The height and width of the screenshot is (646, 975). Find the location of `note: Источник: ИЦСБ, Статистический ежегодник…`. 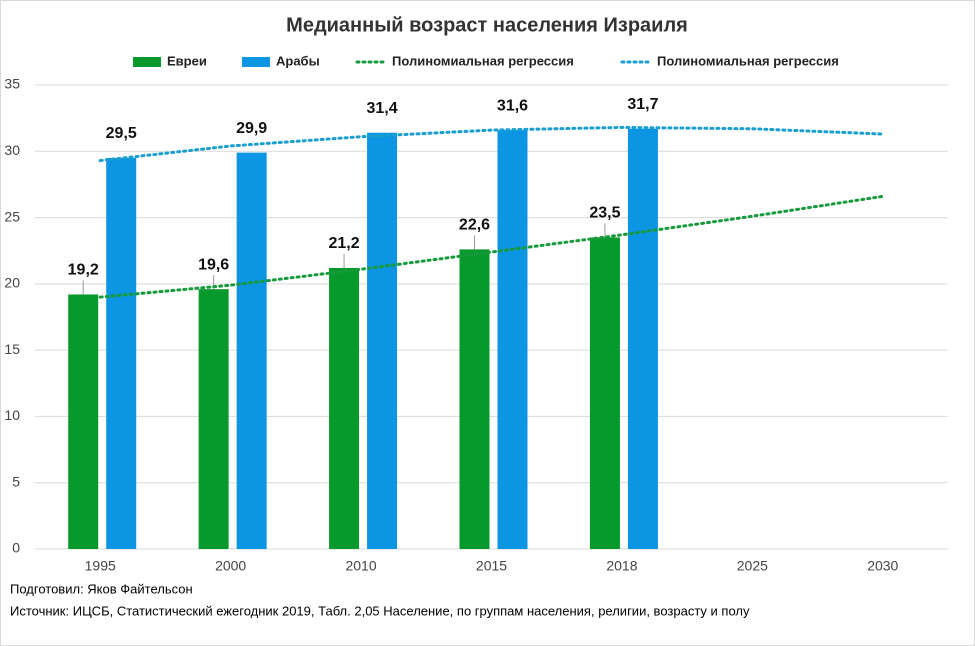

note: Источник: ИЦСБ, Статистический ежегодник… is located at coordinates (380, 610).